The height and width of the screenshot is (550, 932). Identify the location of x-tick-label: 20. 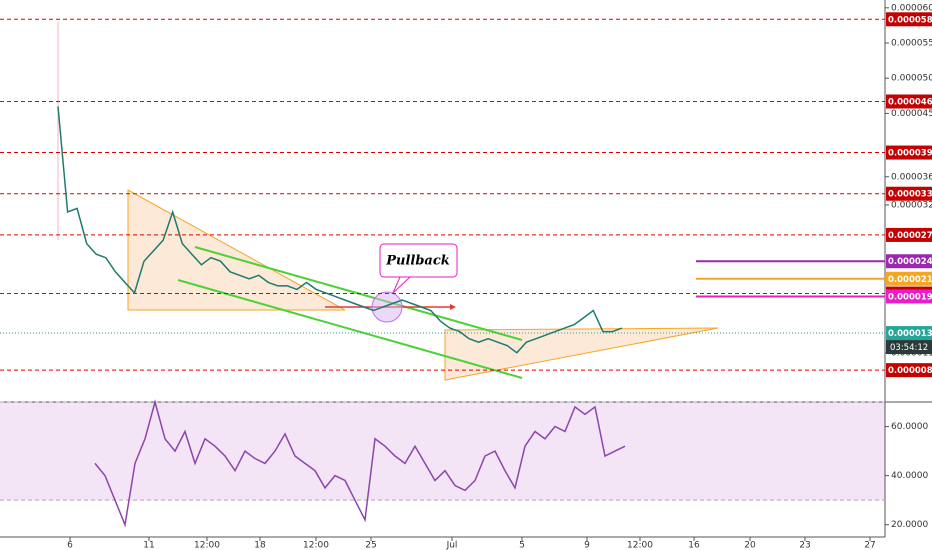
(750, 545).